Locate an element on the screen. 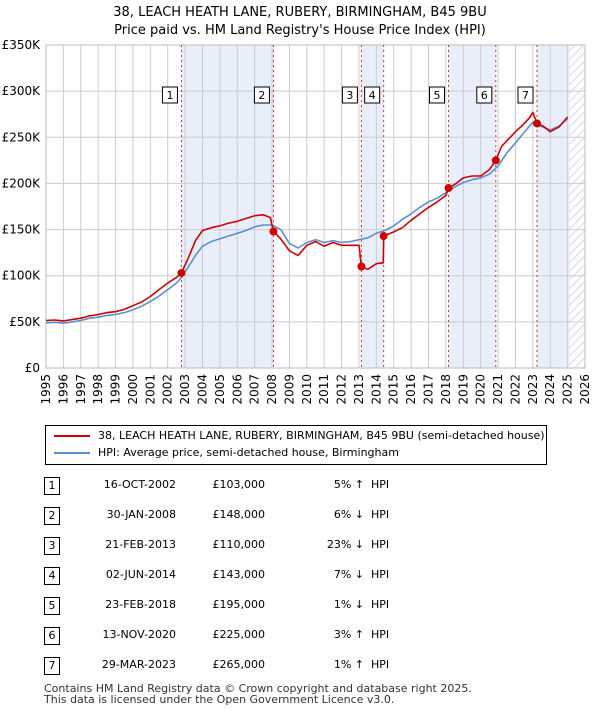  sale-price: £265,000 is located at coordinates (239, 664).